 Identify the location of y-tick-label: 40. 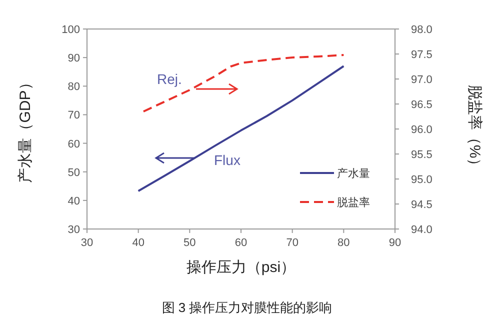
(74, 201).